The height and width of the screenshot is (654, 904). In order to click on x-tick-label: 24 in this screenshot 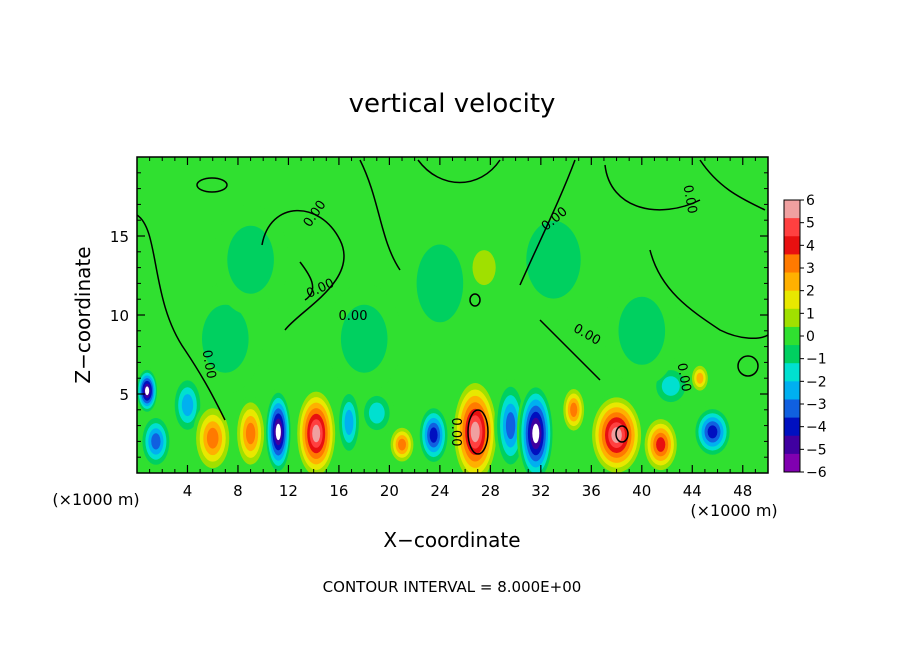, I will do `click(439, 491)`.